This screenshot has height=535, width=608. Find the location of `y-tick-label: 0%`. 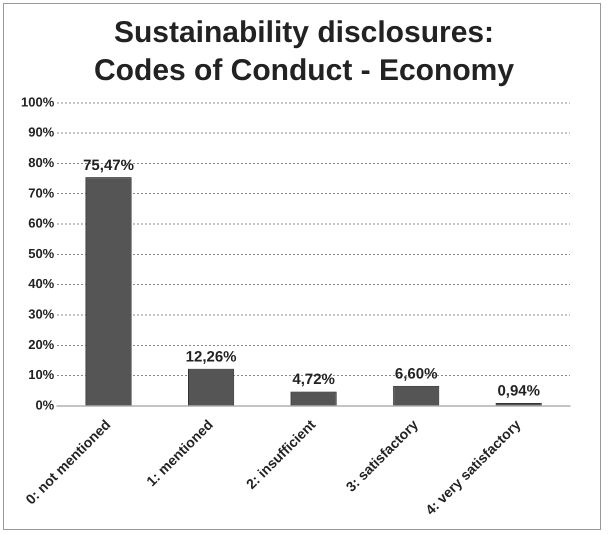

y-tick-label: 0% is located at coordinates (45, 404).